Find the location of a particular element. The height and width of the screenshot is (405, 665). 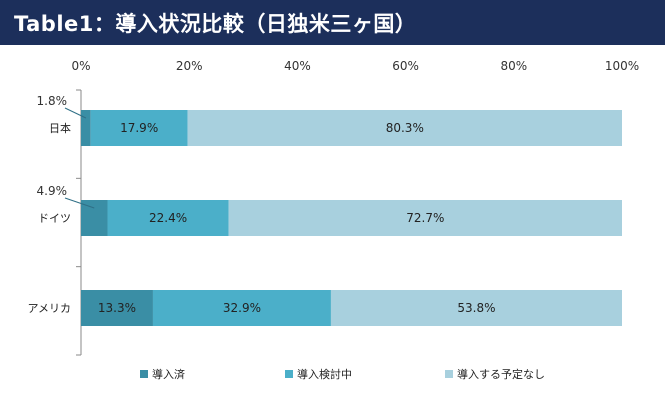

legend-label: 導入済 is located at coordinates (168, 374).